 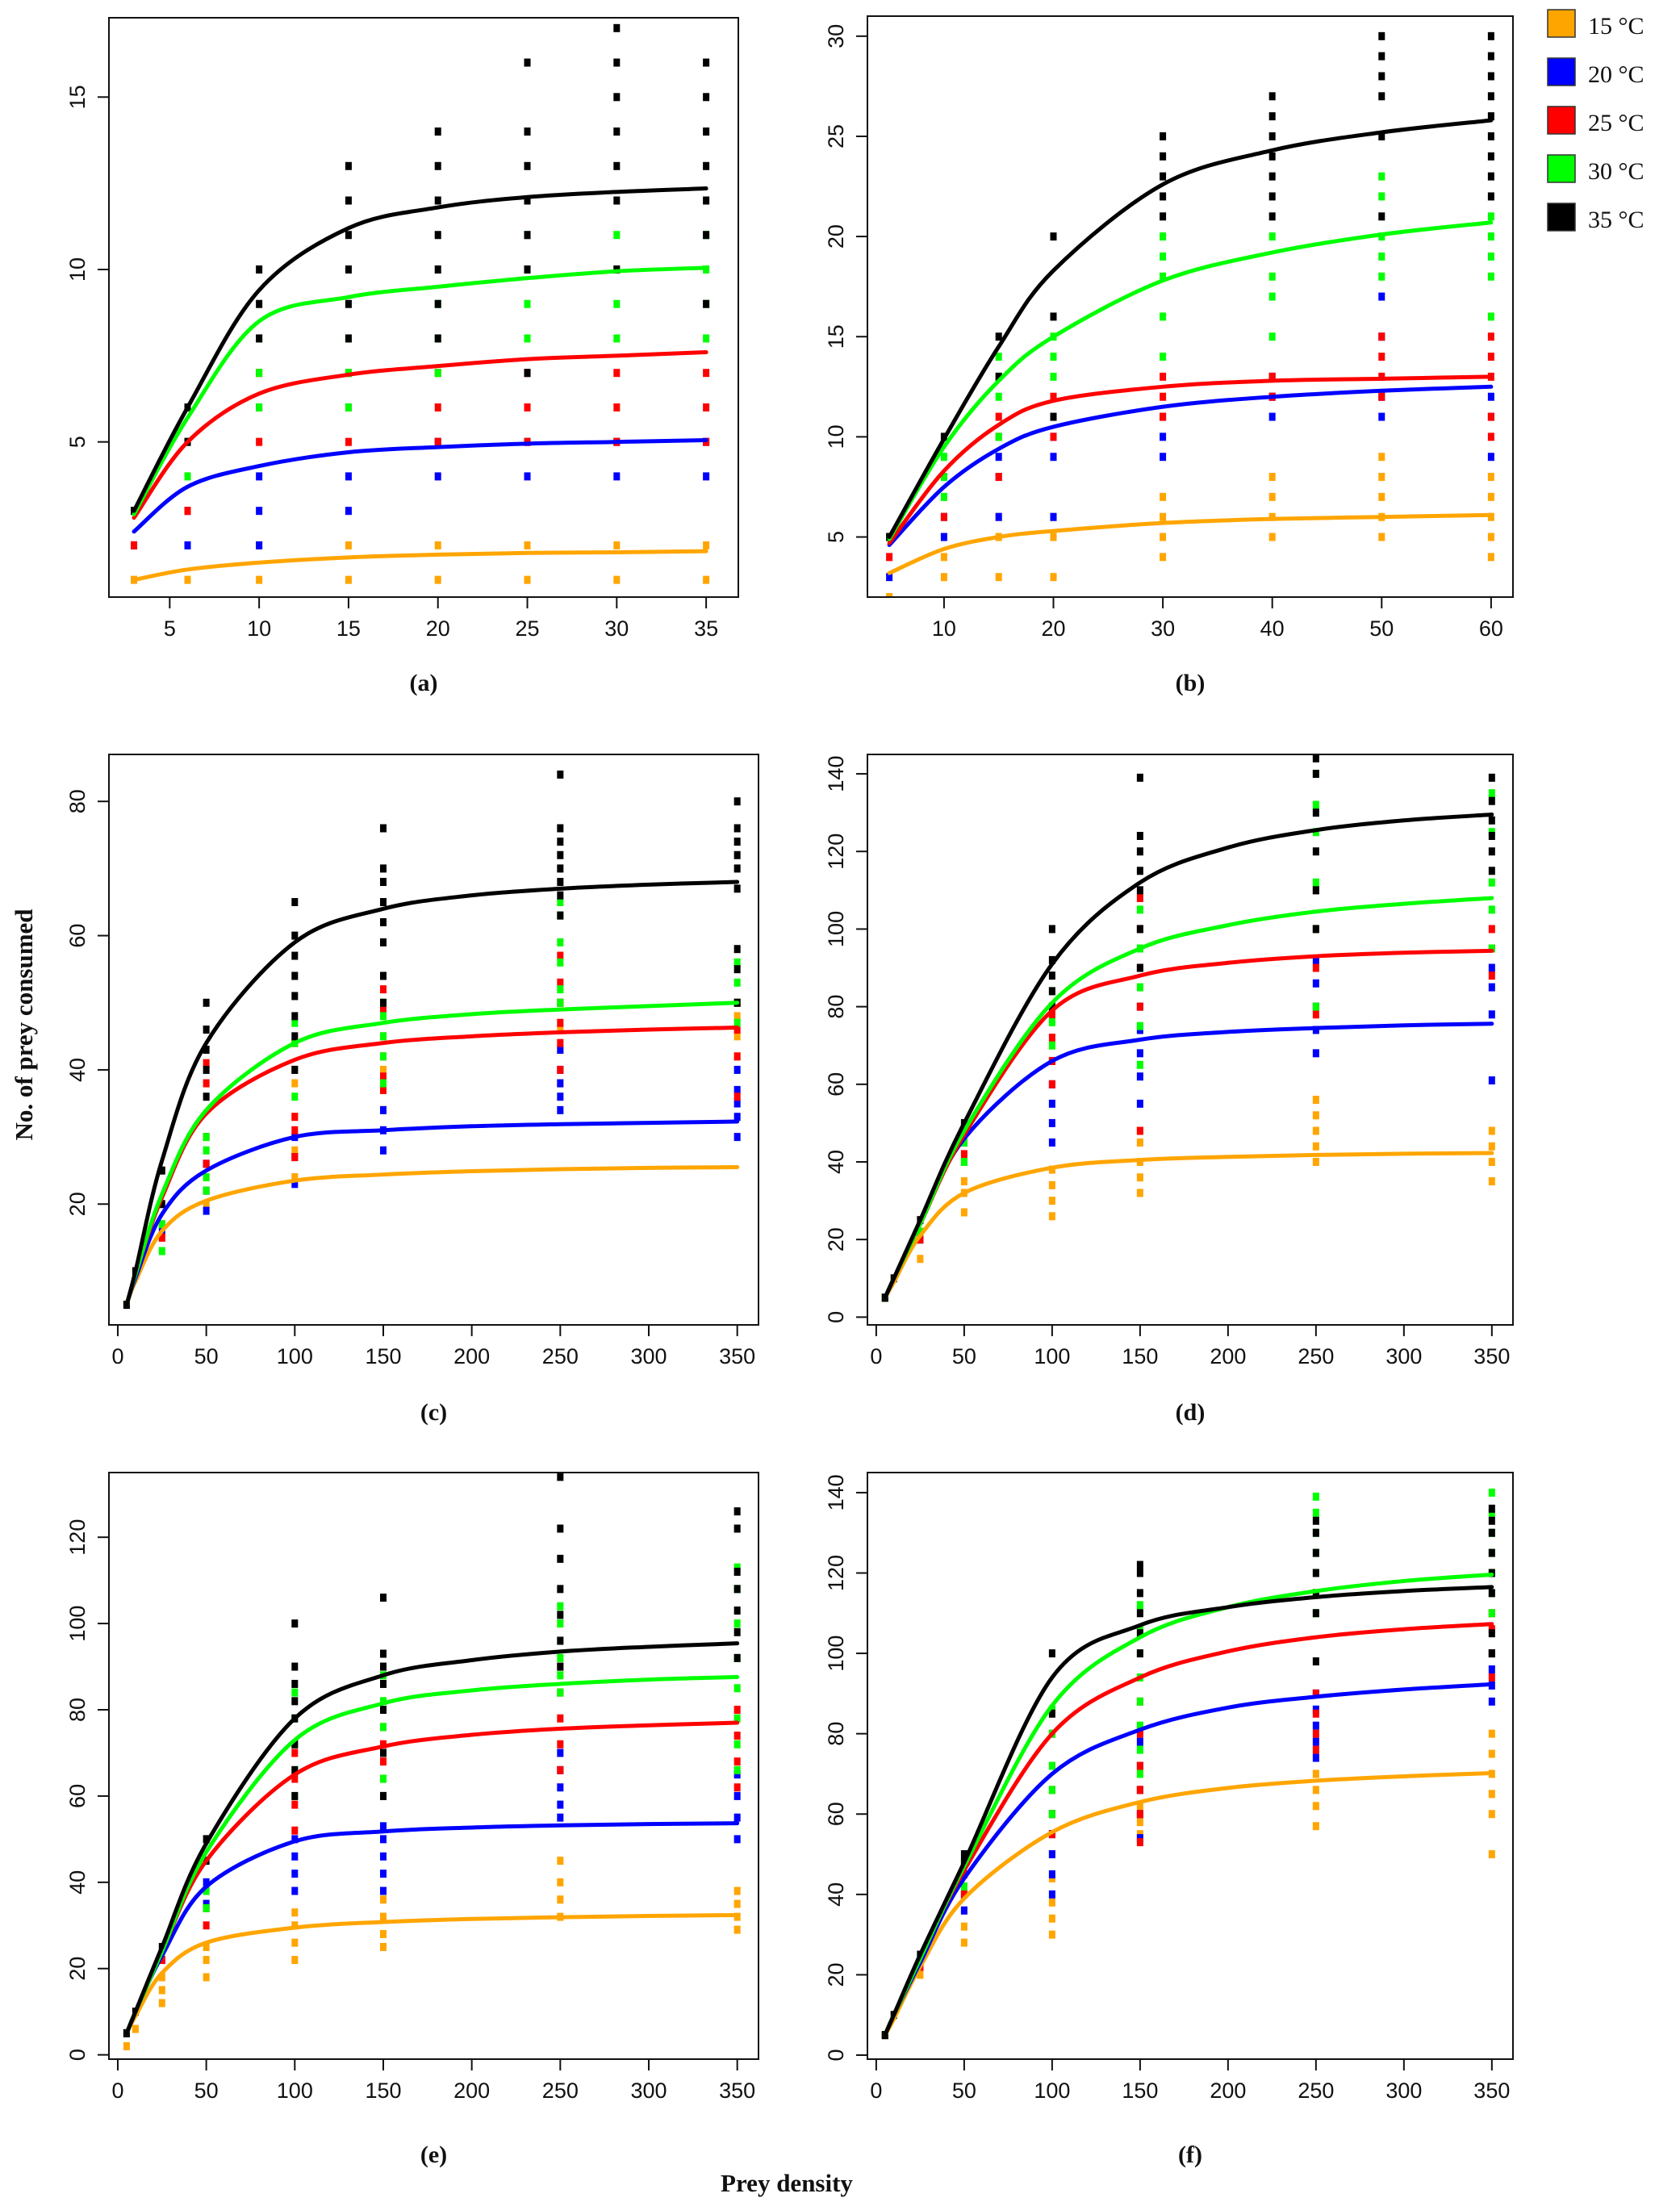 I want to click on panel-caption: (f), so click(x=1190, y=2154).